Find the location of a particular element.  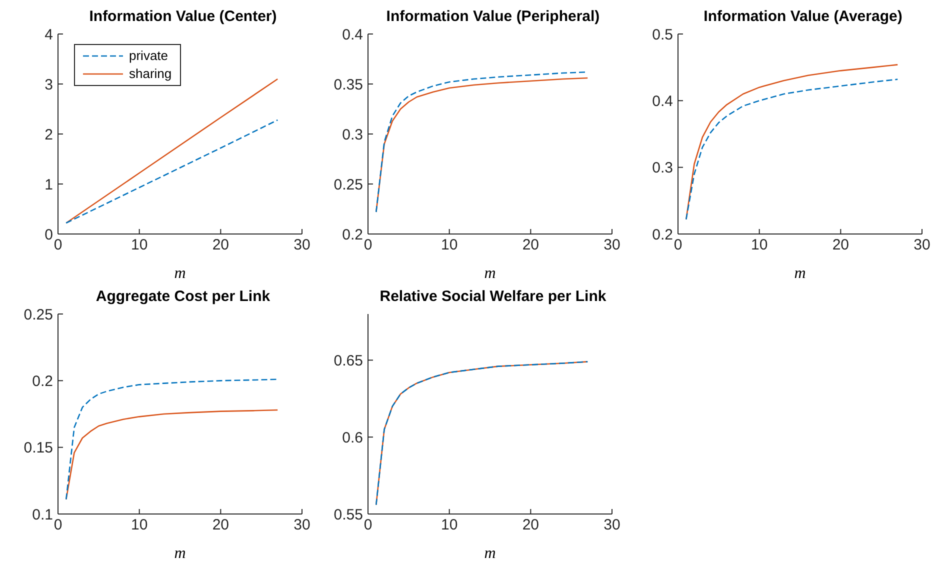

y-tick-label: 0.6 is located at coordinates (352, 437).